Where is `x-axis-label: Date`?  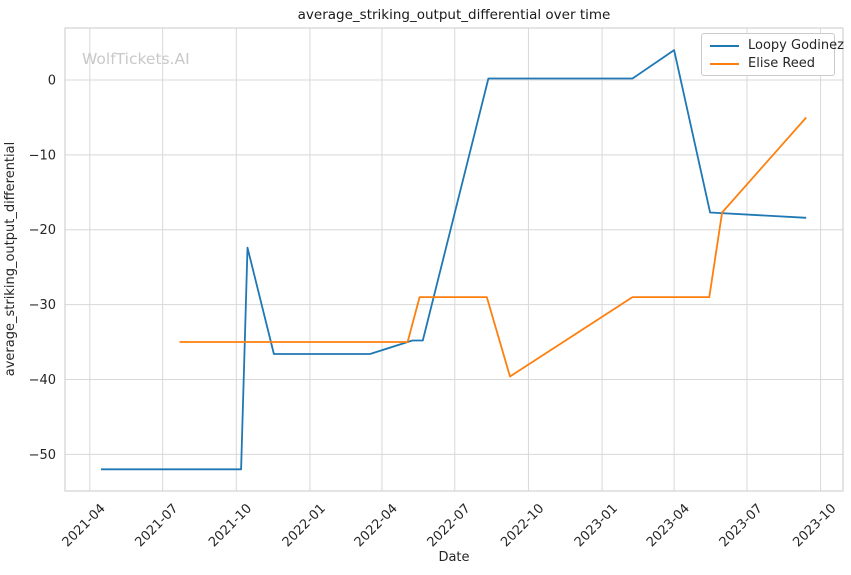 x-axis-label: Date is located at coordinates (453, 557).